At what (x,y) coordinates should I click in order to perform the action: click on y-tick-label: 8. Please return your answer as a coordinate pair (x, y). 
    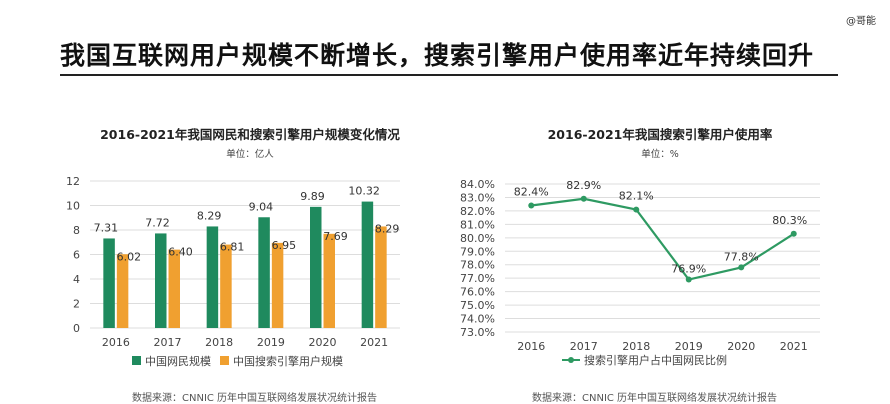
    Looking at the image, I should click on (76, 230).